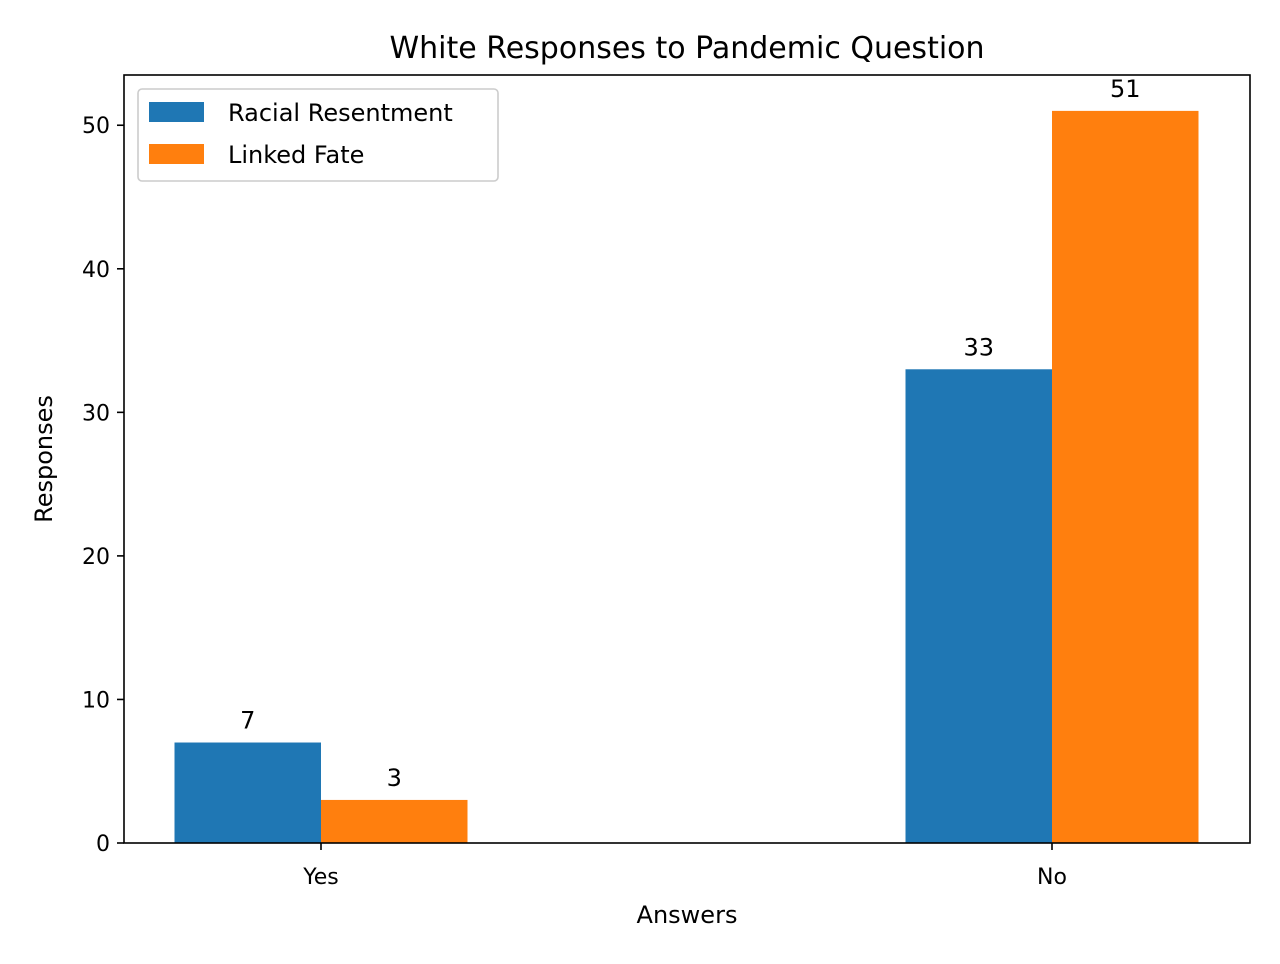  What do you see at coordinates (686, 48) in the screenshot?
I see `chart-title: White Responses to Pandemic Question` at bounding box center [686, 48].